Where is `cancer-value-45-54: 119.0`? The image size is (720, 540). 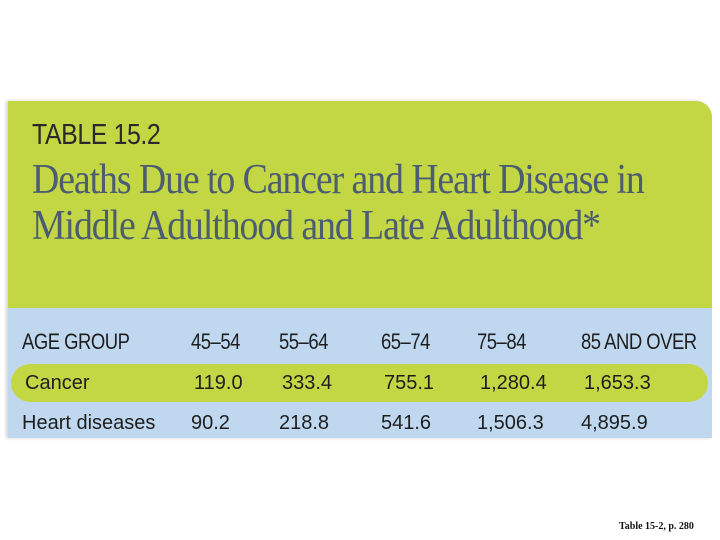 cancer-value-45-54: 119.0 is located at coordinates (218, 383).